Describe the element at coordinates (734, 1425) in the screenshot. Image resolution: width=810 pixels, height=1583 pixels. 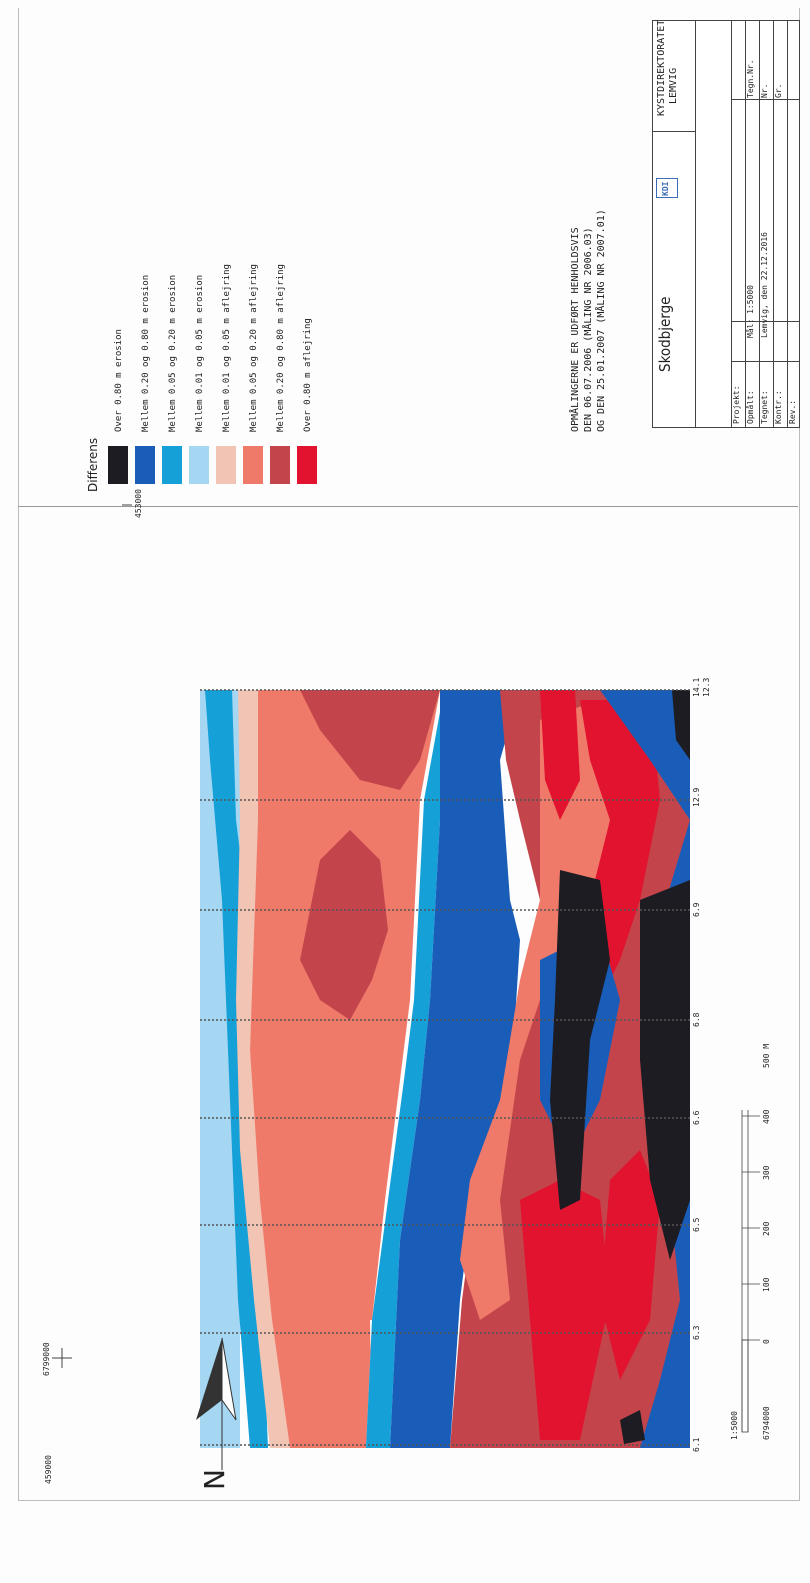
I see `scale-ratio: 1:5000` at that location.